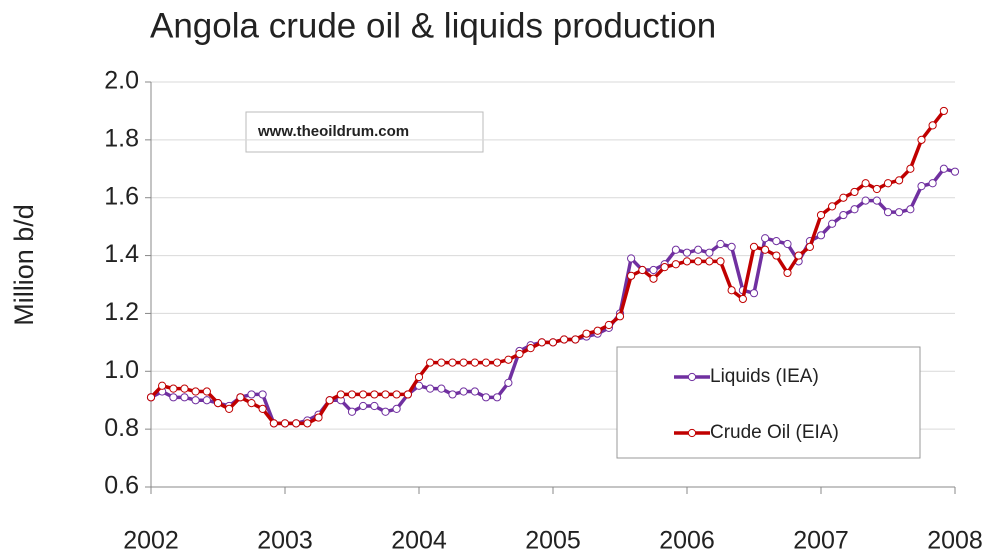 Image resolution: width=998 pixels, height=558 pixels. Describe the element at coordinates (121, 138) in the screenshot. I see `y-tick-label: 1.8` at that location.